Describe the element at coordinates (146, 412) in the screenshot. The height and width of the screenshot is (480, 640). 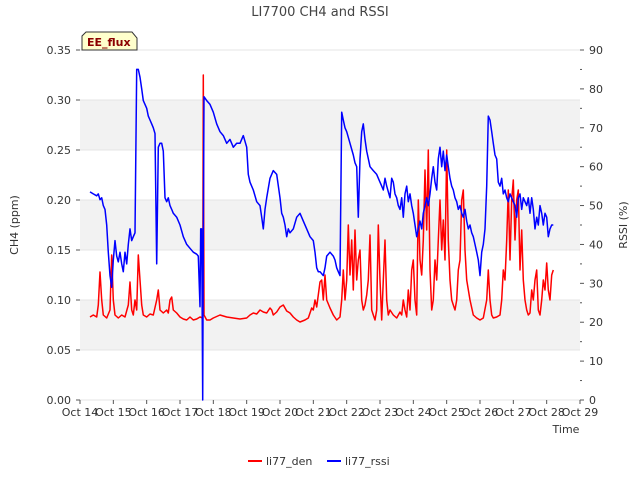
I see `x-tick-label: Oct 16` at that location.